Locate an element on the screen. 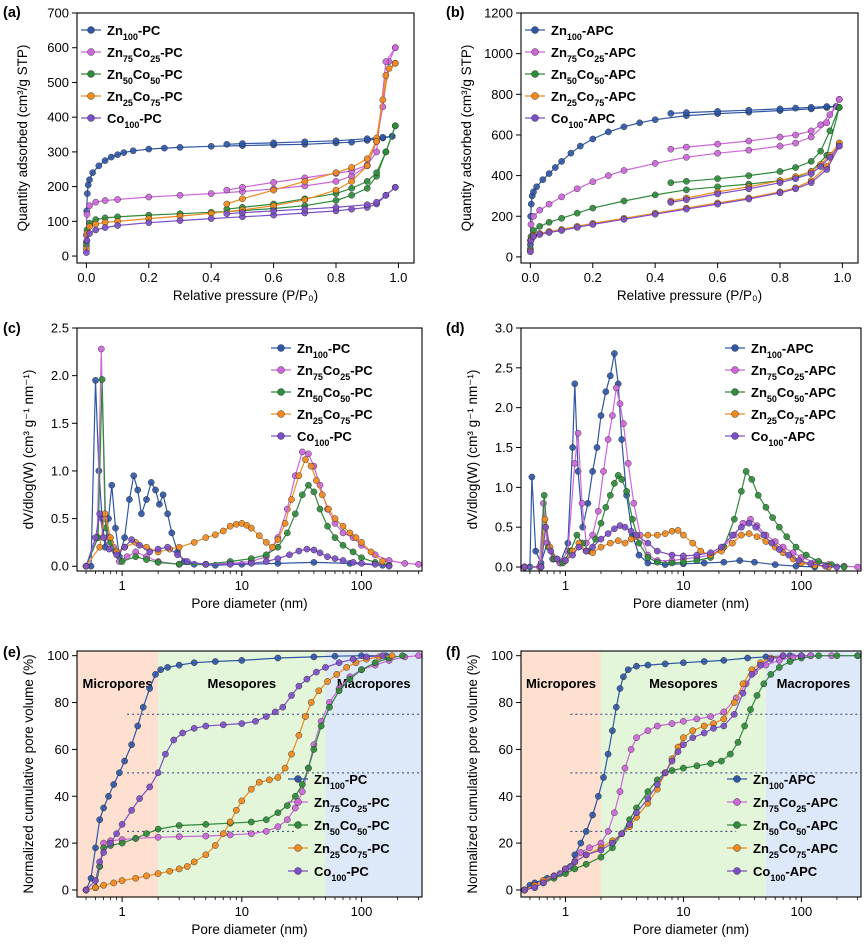  y-tick-label: 1.0 is located at coordinates (504, 487).